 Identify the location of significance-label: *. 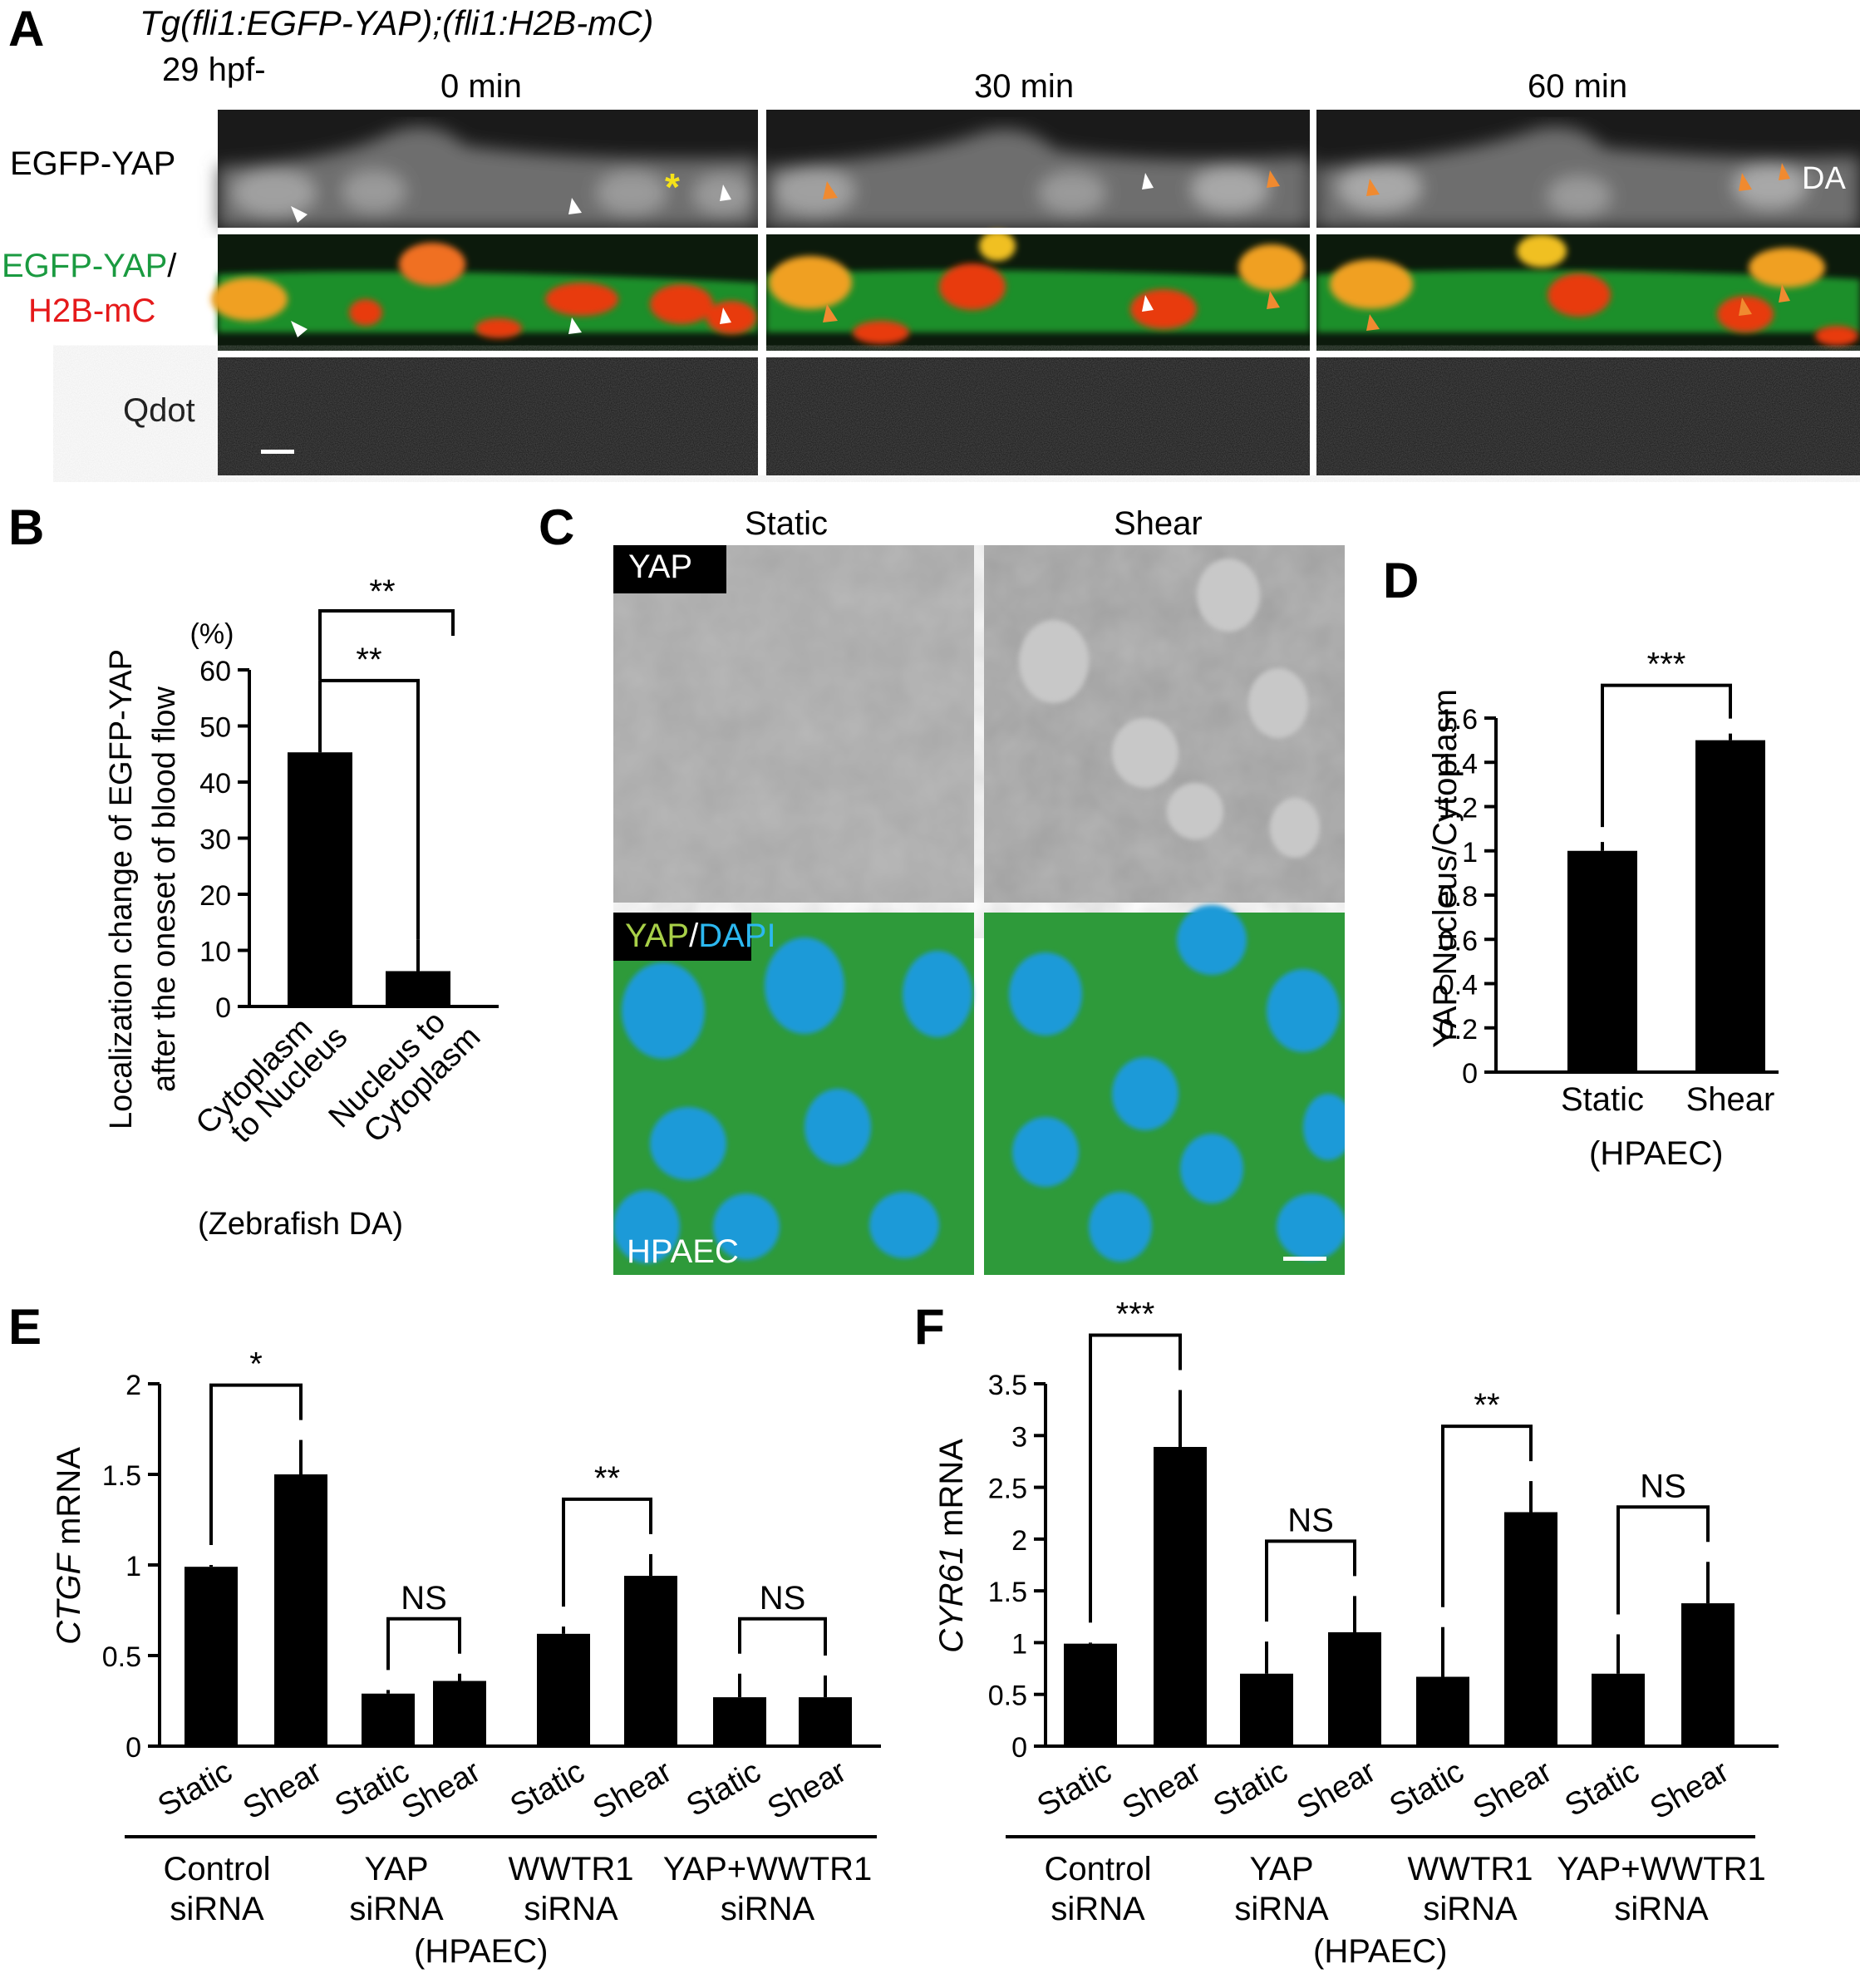
(256, 1365).